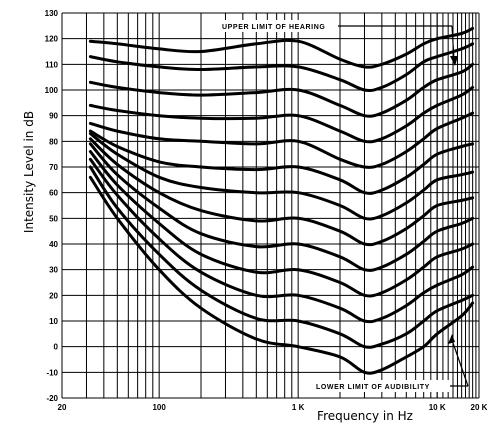 This screenshot has width=500, height=428. I want to click on upper-limit-label: UPPER LIMIT OF HEARING, so click(273, 27).